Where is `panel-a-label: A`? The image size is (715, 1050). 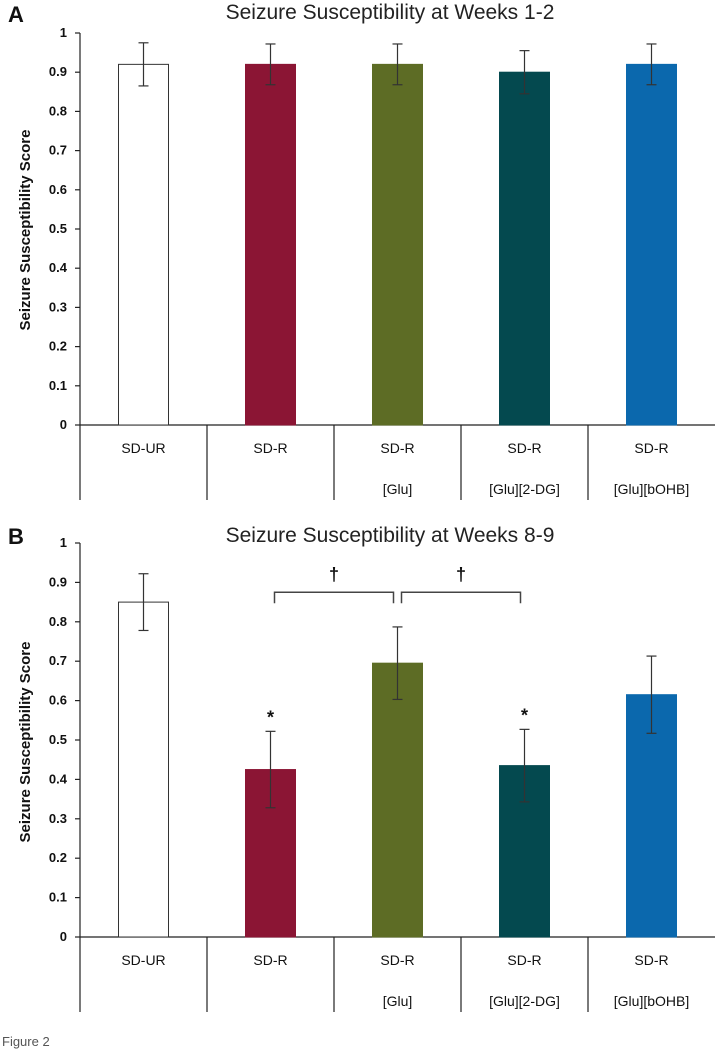
panel-a-label: A is located at coordinates (16, 14).